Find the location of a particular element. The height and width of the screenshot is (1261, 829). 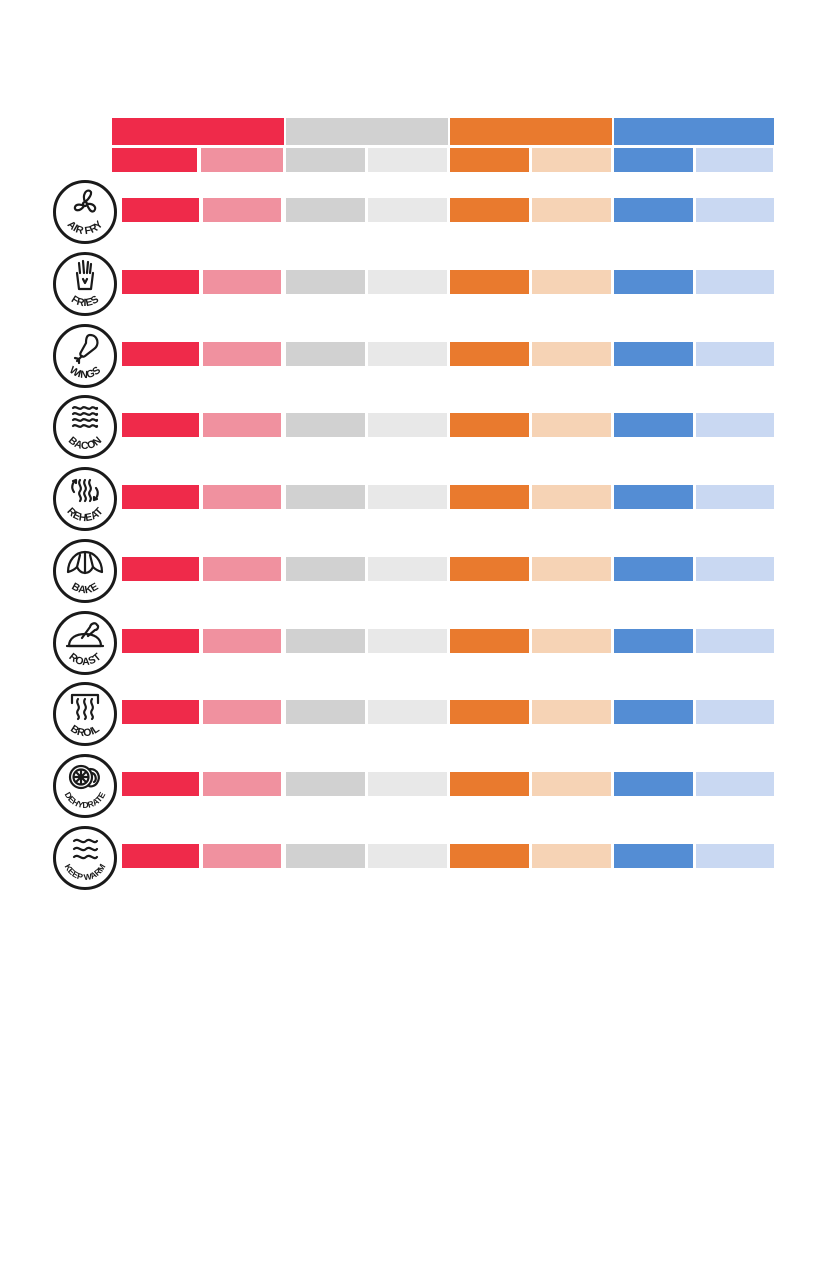

function-label: BACON is located at coordinates (85, 443).